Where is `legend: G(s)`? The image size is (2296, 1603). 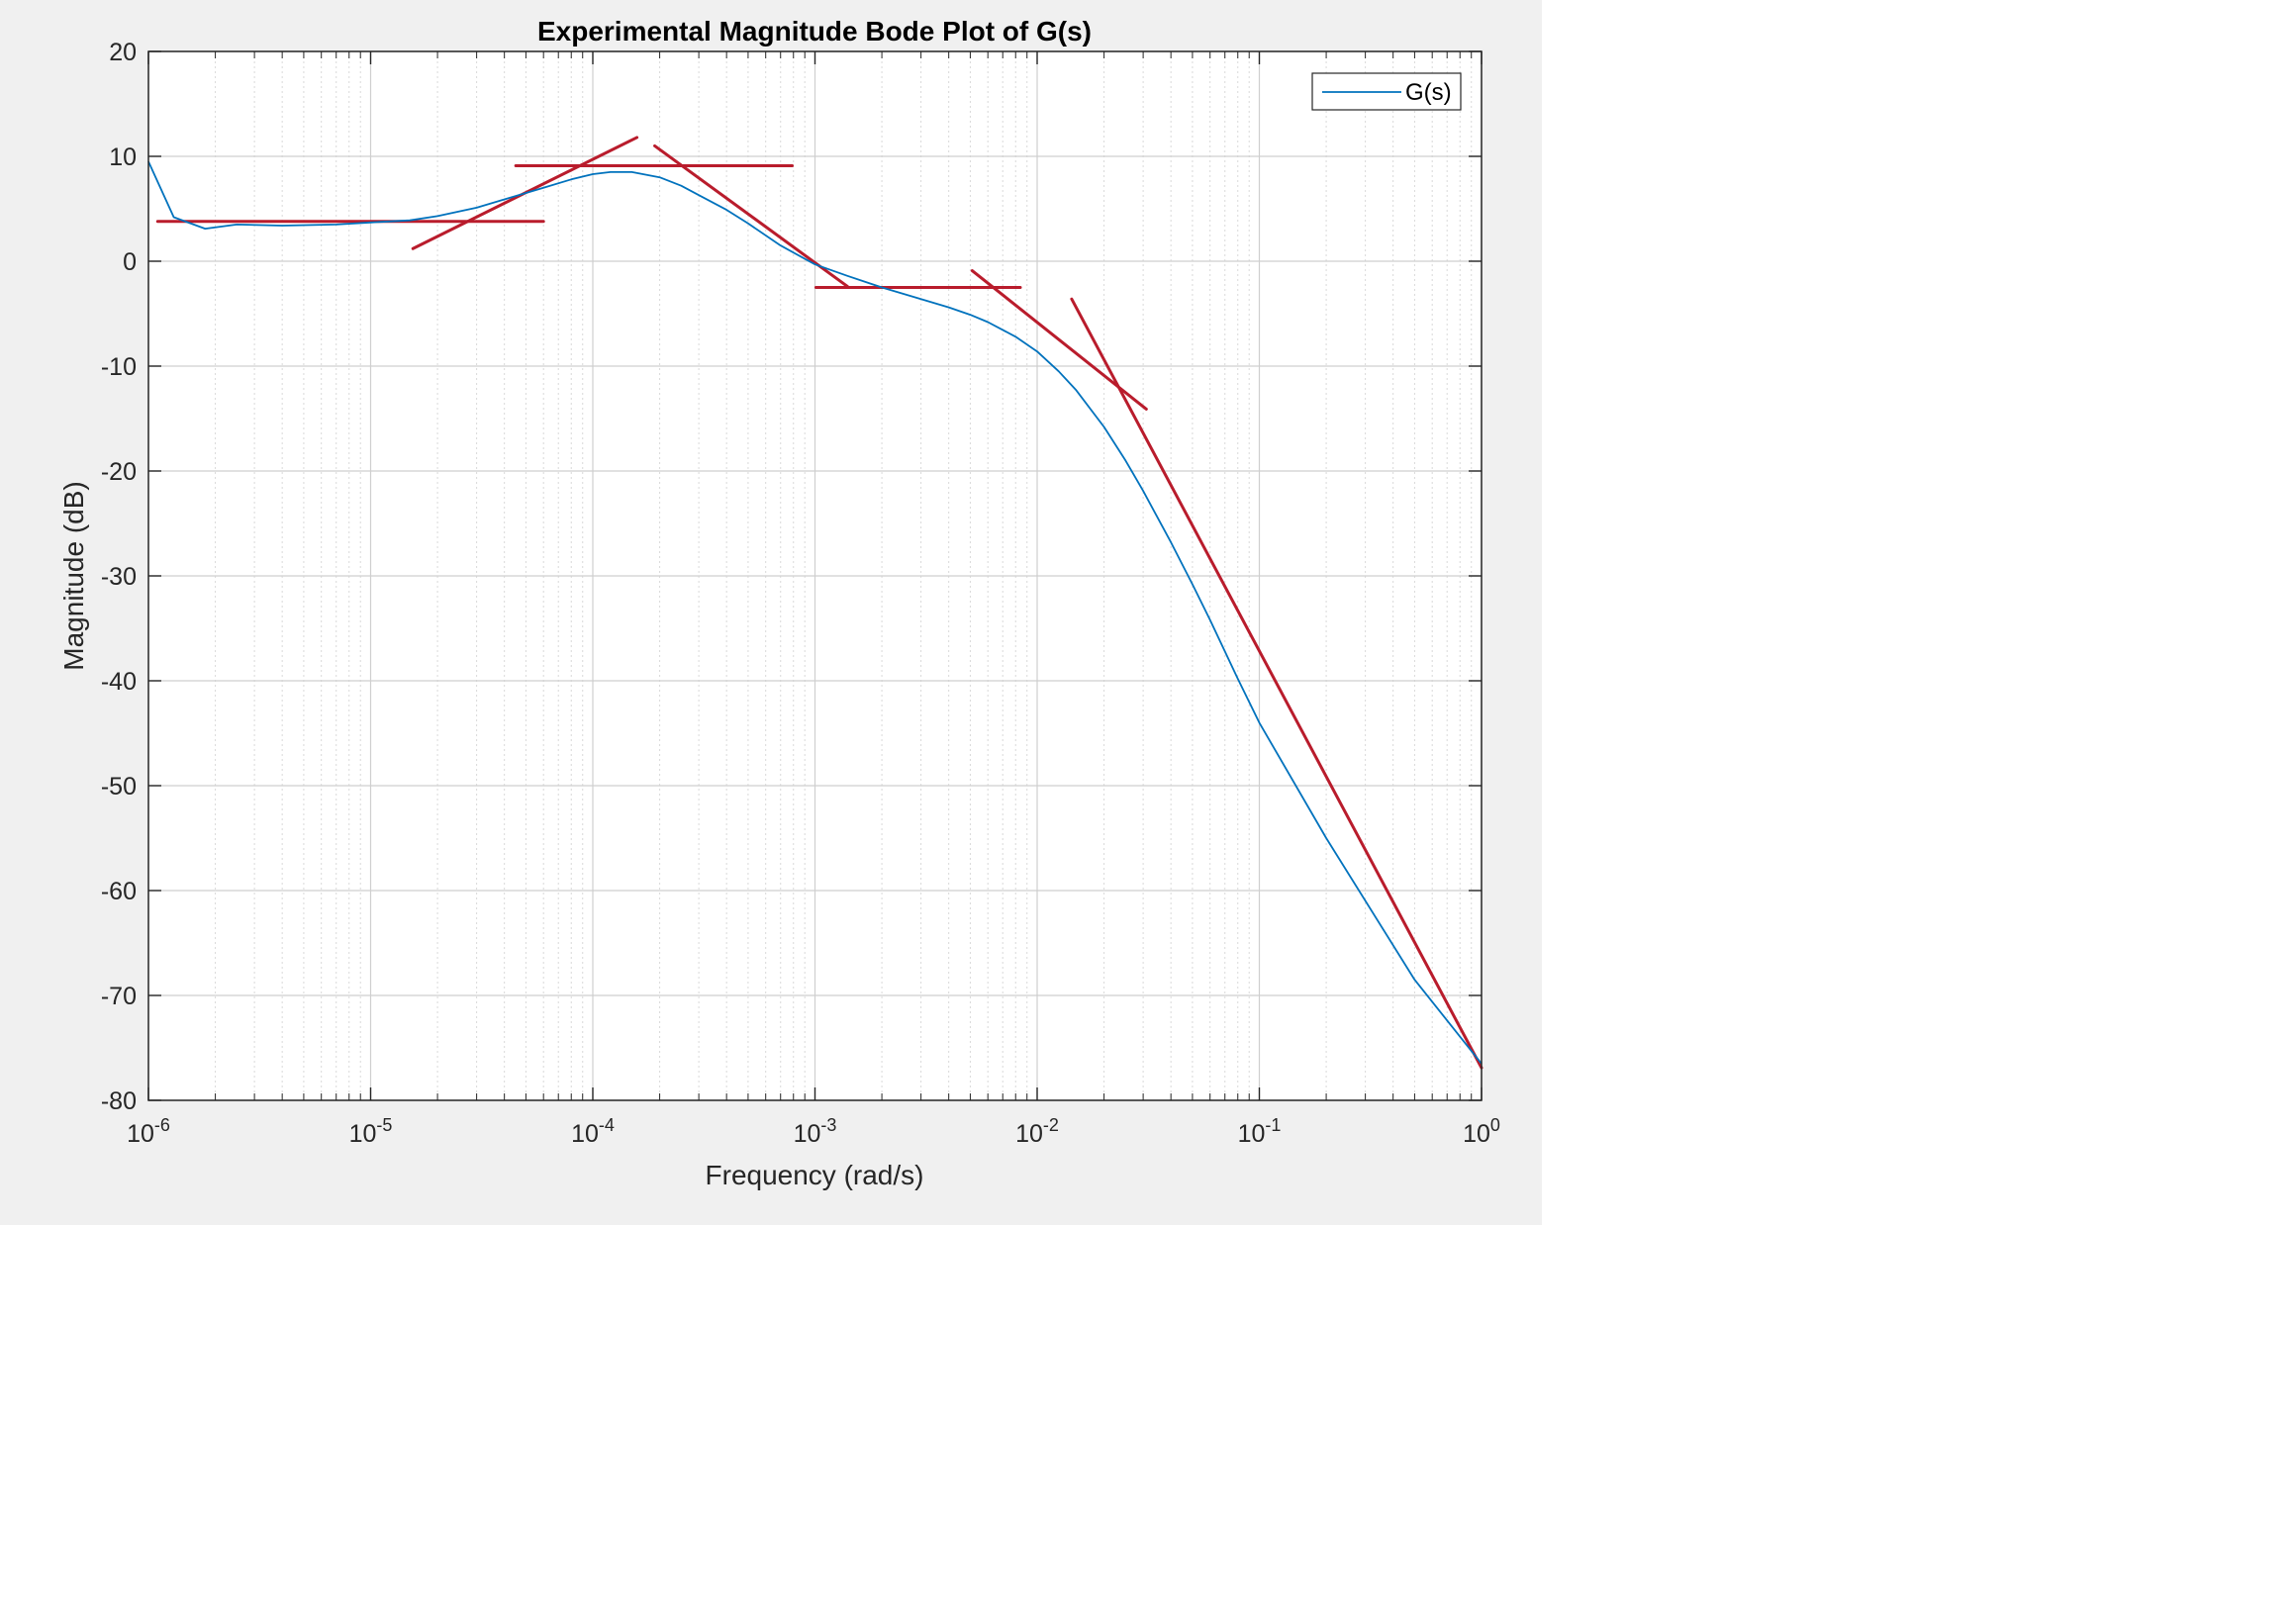
legend: G(s) is located at coordinates (1386, 91).